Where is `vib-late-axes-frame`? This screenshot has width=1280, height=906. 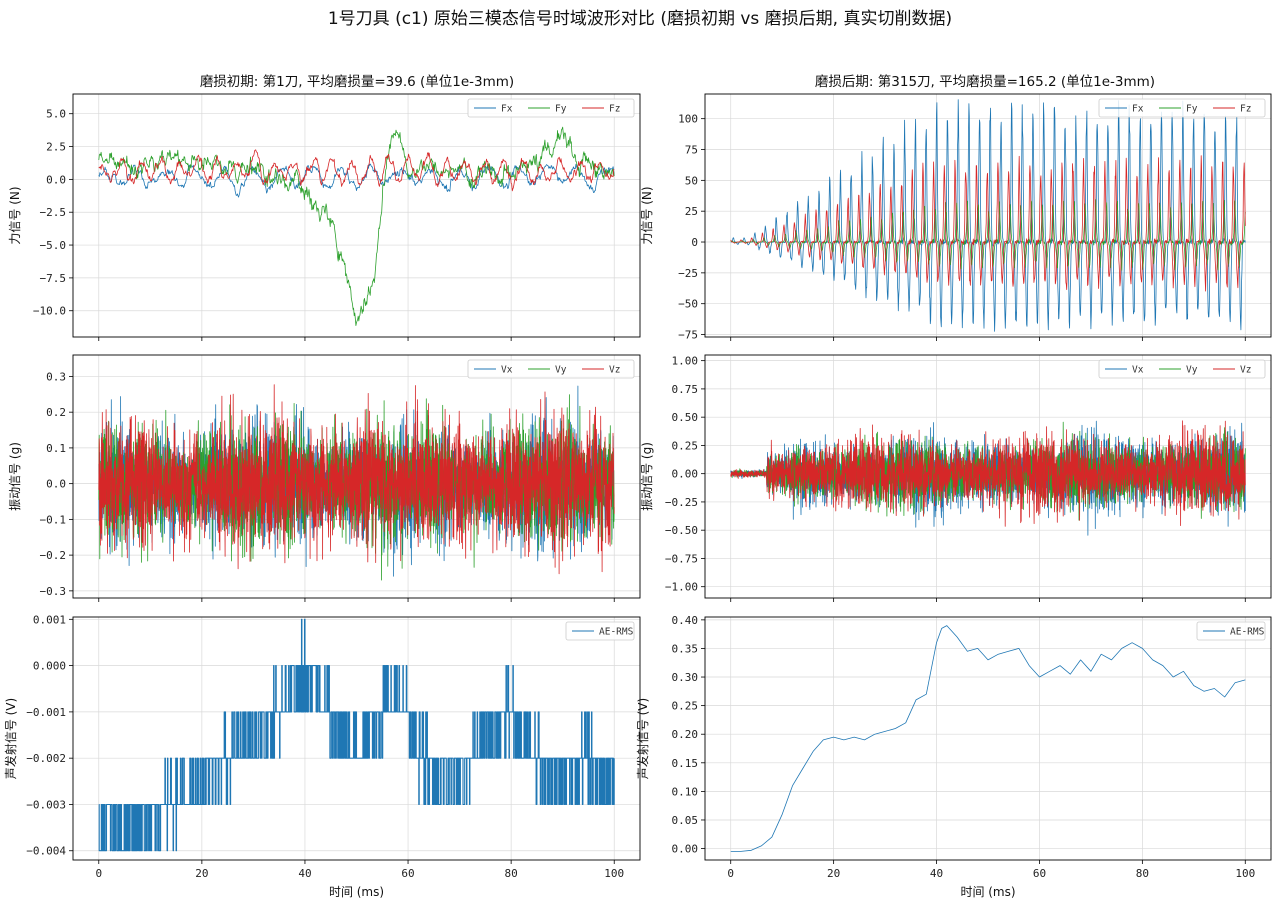 vib-late-axes-frame is located at coordinates (988, 476).